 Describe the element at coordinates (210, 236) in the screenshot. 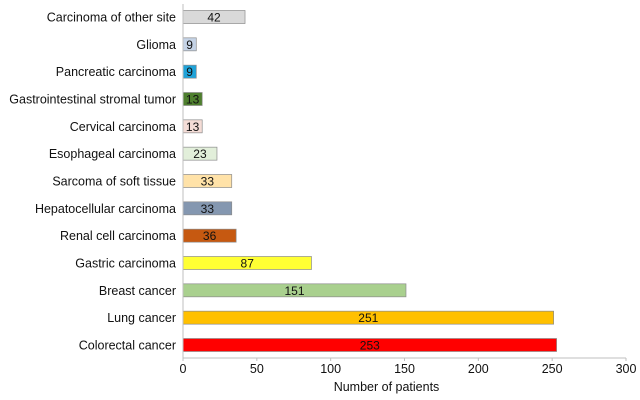

I see `data-label: 36` at that location.